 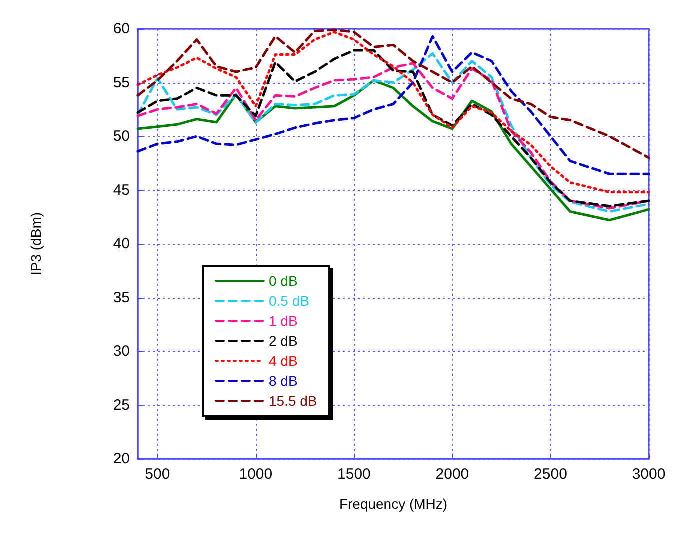 I want to click on x-axis-title: Frequency (MHz), so click(x=393, y=504).